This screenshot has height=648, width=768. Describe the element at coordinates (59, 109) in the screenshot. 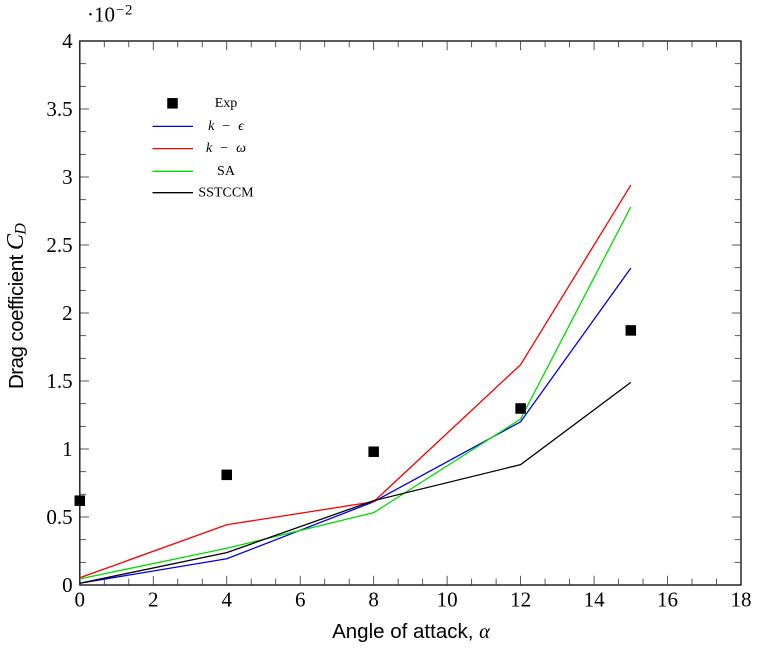

I see `svg-text: 3.5` at that location.